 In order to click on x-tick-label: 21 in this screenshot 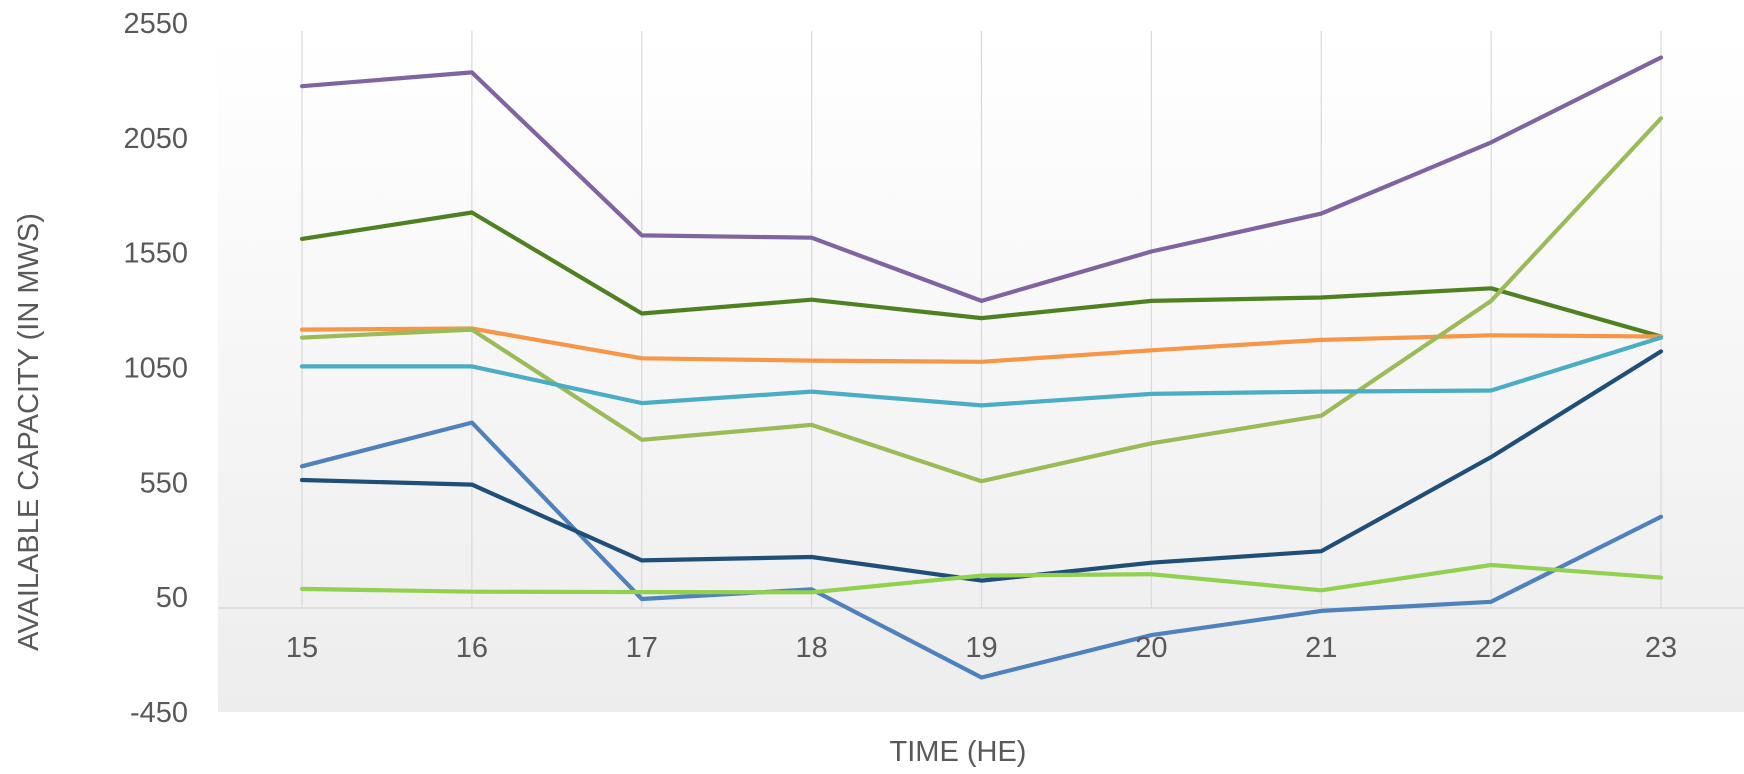, I will do `click(1321, 648)`.